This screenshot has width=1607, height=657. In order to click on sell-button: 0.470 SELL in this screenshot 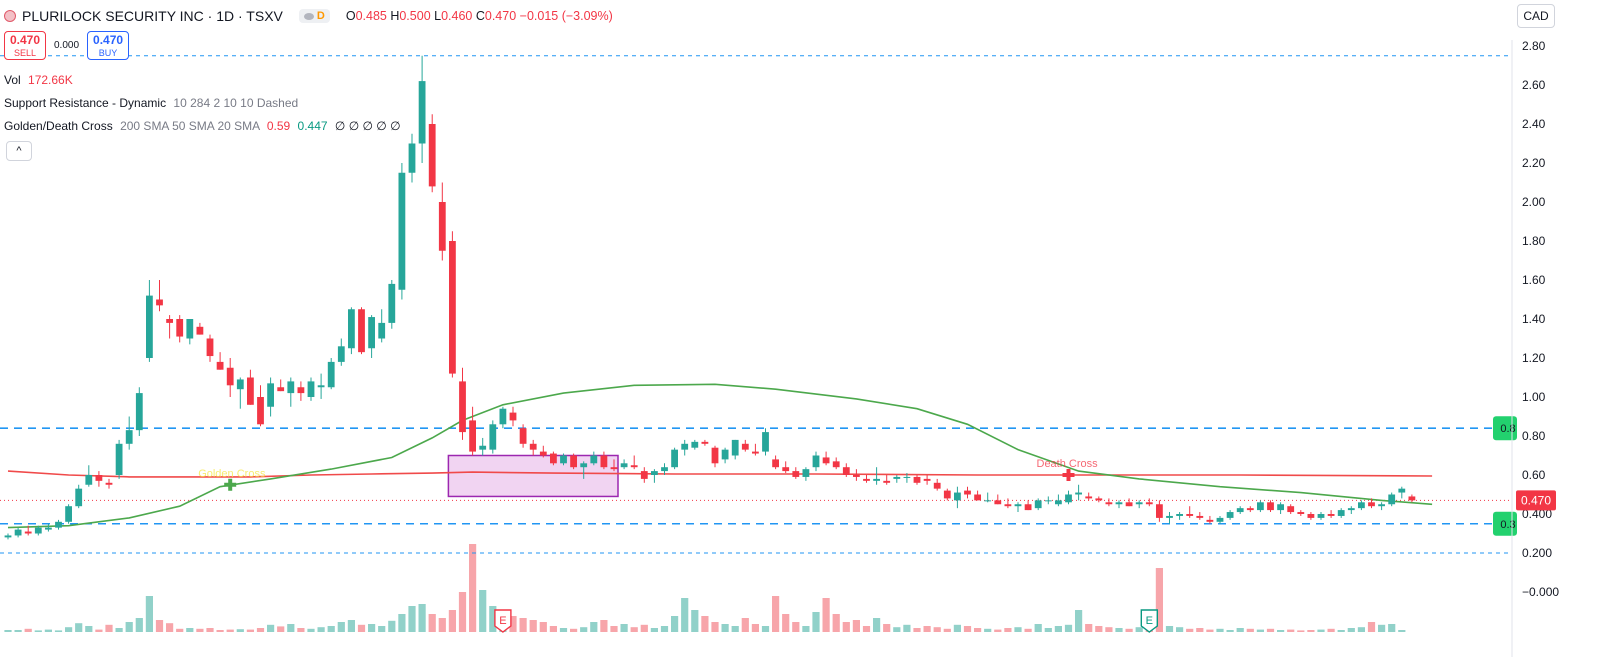, I will do `click(25, 45)`.